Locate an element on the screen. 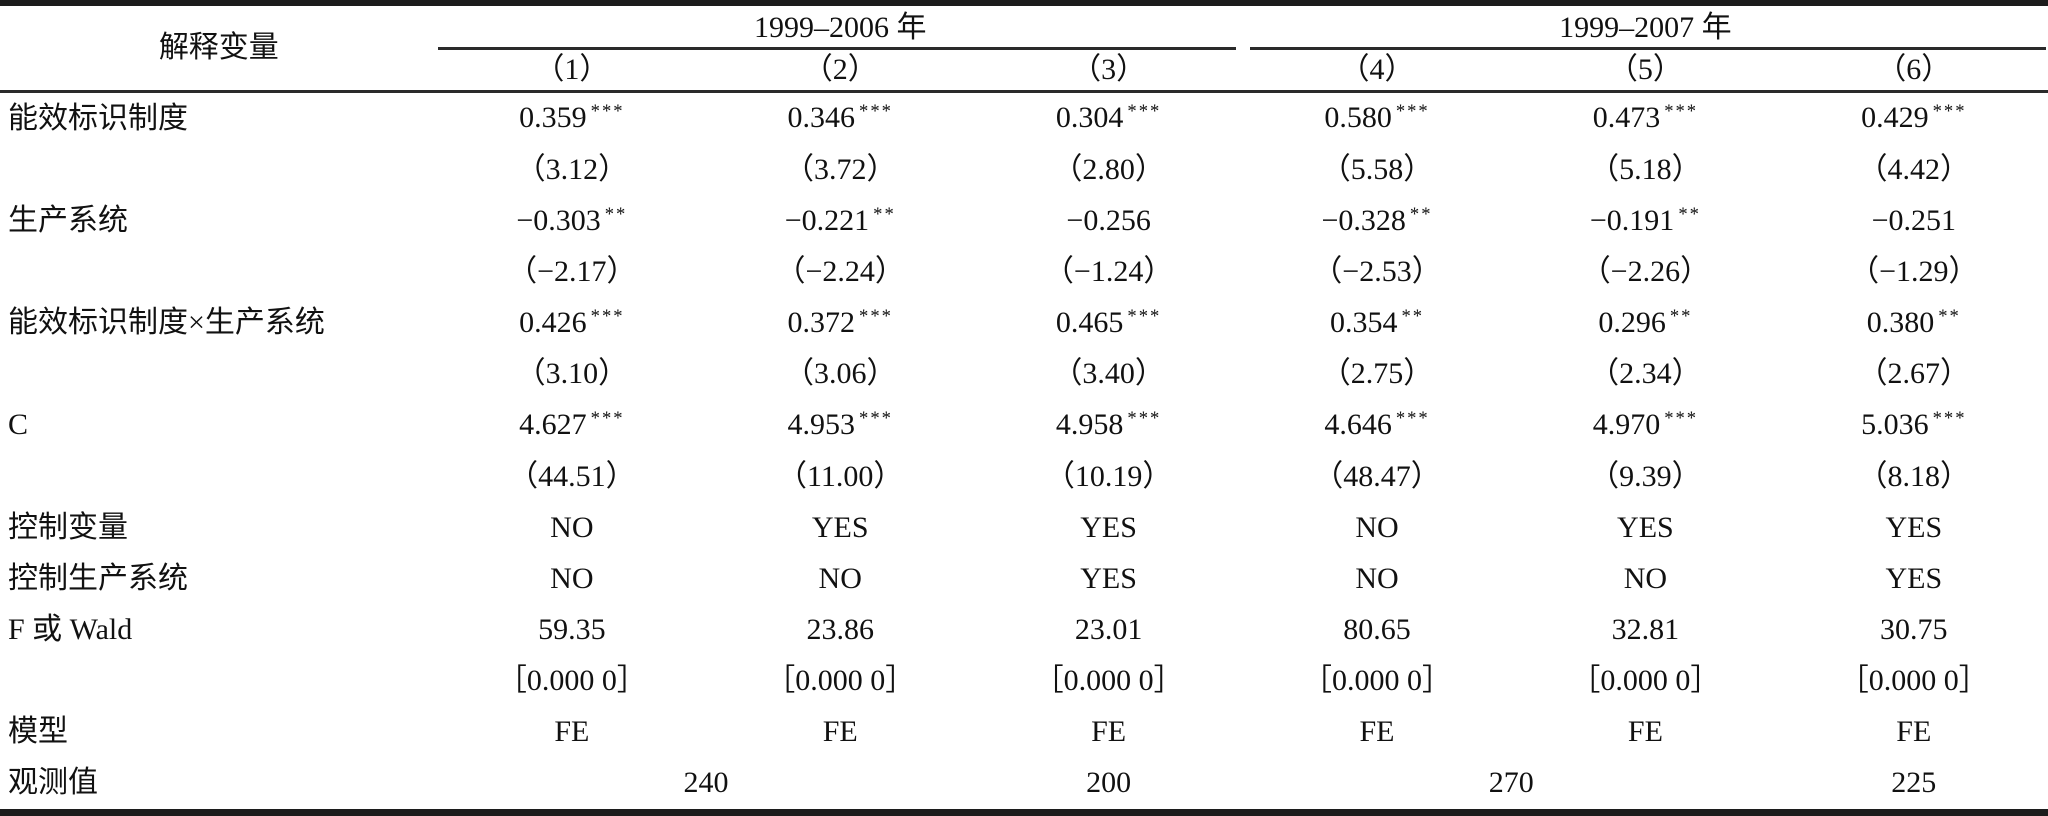 Image resolution: width=2048 pixels, height=816 pixels. cell: ［0.000 0］ is located at coordinates (1377, 681).